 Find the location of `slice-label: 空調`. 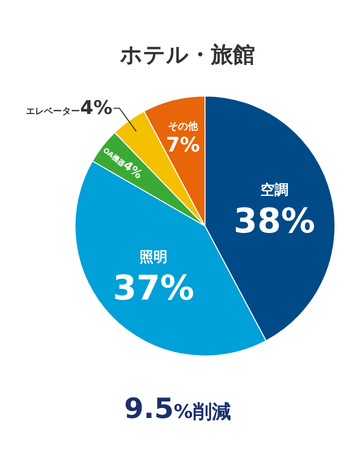

slice-label: 空調 is located at coordinates (274, 190).